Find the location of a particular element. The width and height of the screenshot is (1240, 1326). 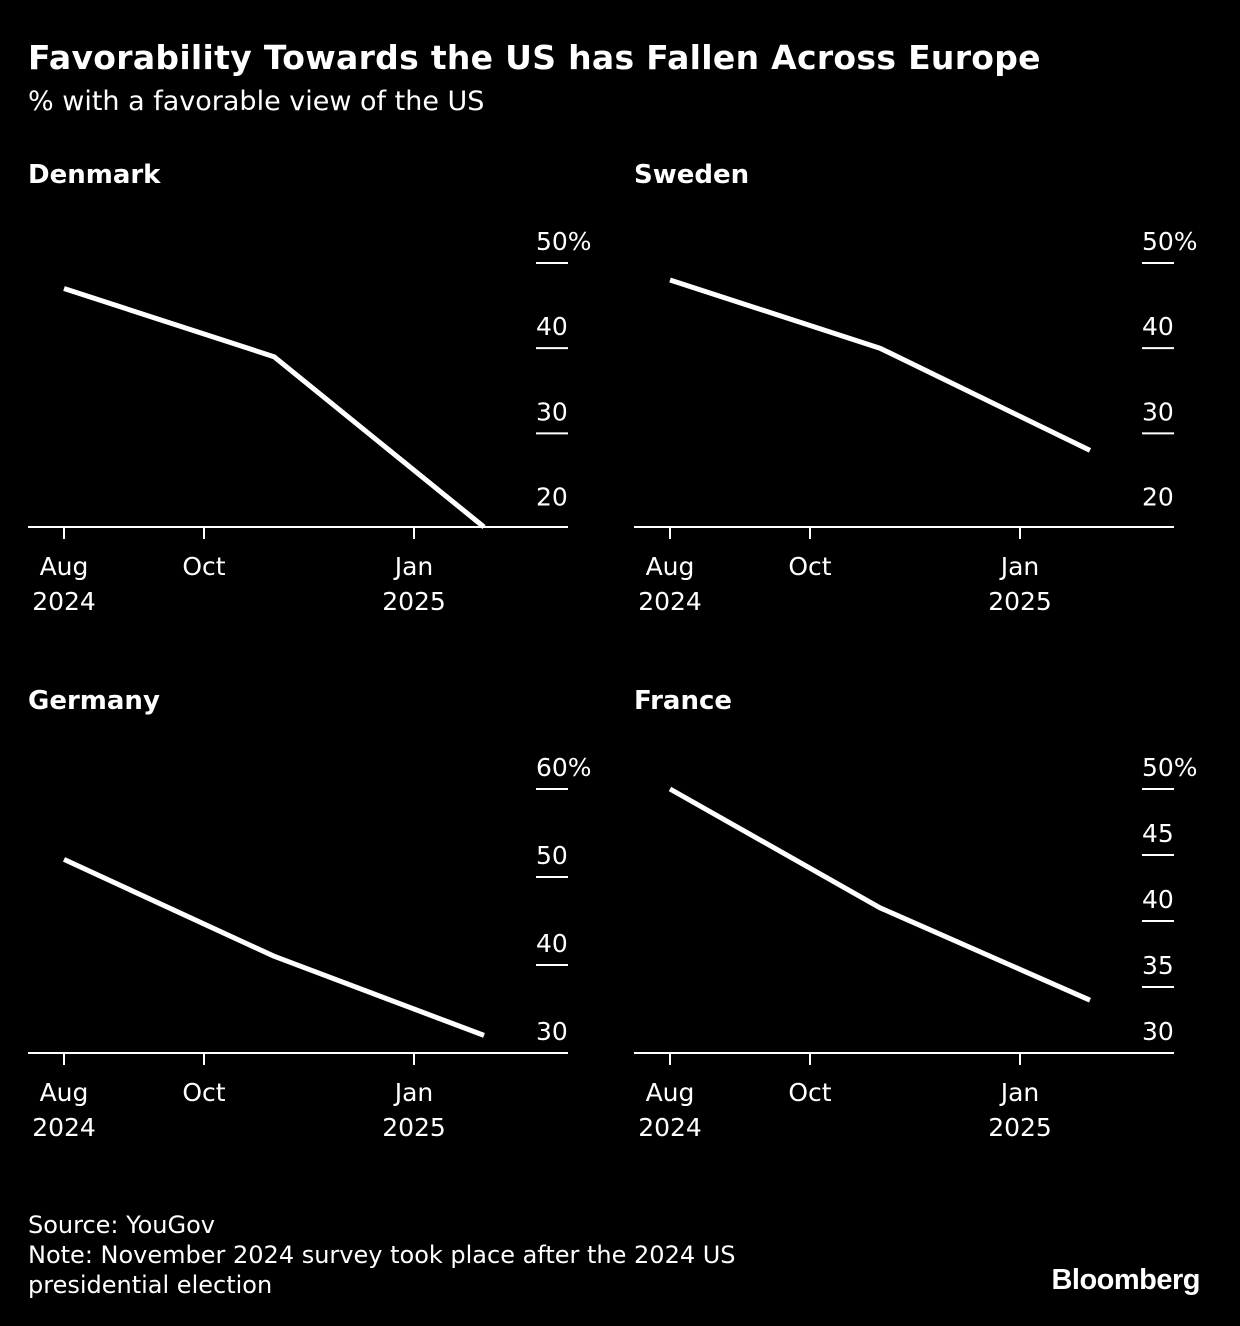

germany-ytick-label-60: 60% is located at coordinates (564, 767).